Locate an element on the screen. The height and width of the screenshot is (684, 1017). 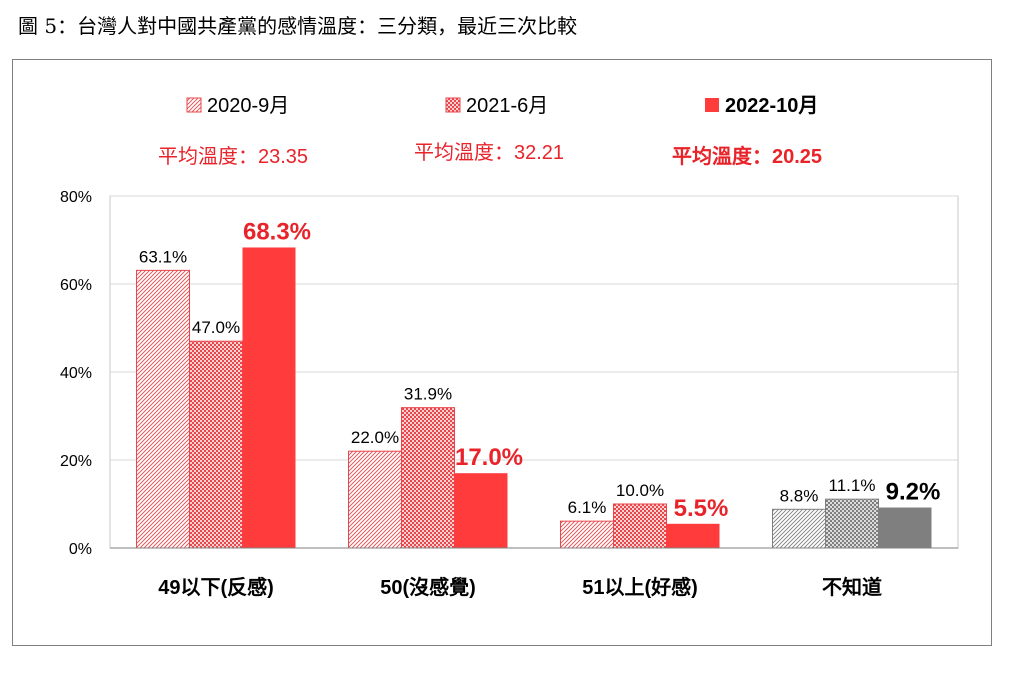
figure-caption: 圖 5：台灣人對中國共產黨的感情溫度：三分類，最近三次比較 is located at coordinates (298, 26).